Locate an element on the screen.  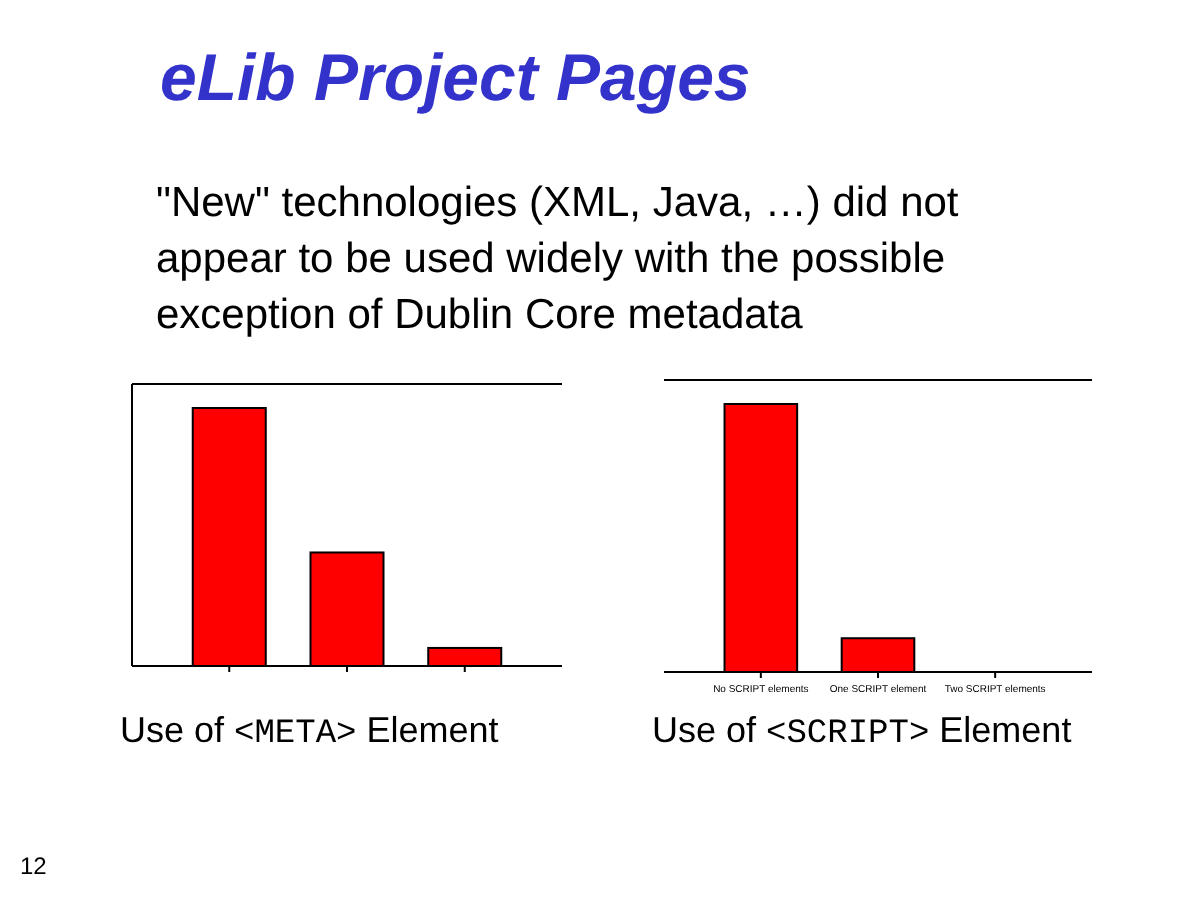
chart-subtitle: "New" technologies (XML, Java, …) did not appear to be used widely with the possible exception of Dublin Core metadata is located at coordinates (557, 259).